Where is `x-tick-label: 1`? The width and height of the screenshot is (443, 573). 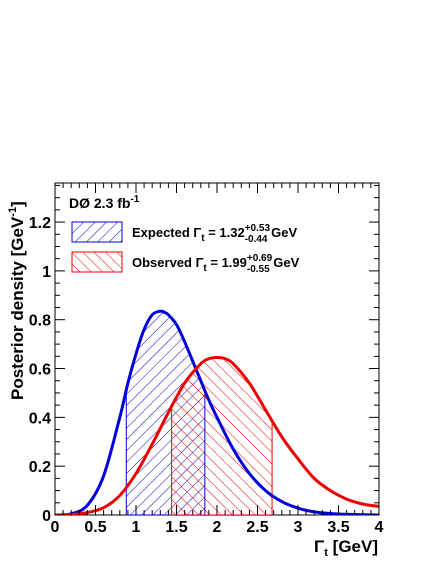
x-tick-label: 1 is located at coordinates (136, 527).